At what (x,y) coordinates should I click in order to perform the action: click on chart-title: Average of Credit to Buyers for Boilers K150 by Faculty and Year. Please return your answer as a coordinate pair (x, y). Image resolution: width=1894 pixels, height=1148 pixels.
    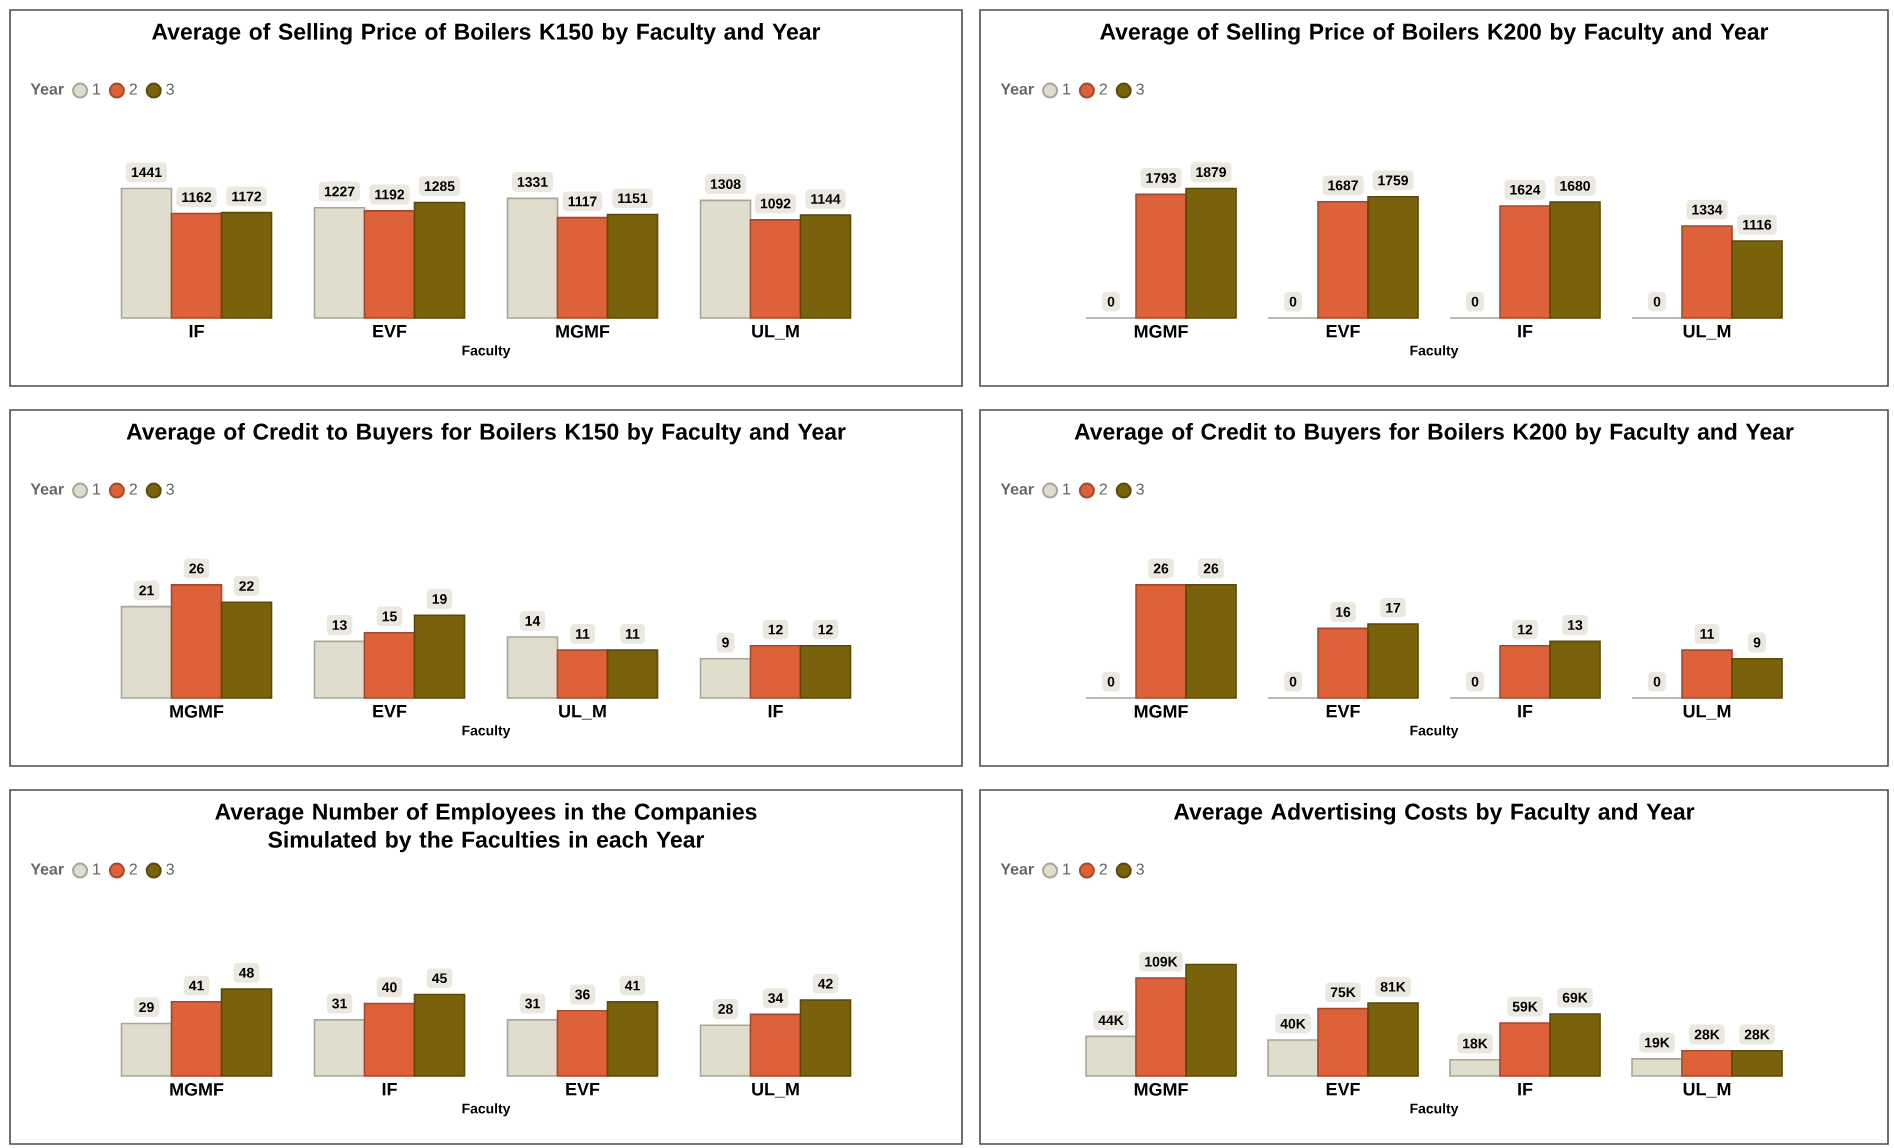
    Looking at the image, I should click on (486, 434).